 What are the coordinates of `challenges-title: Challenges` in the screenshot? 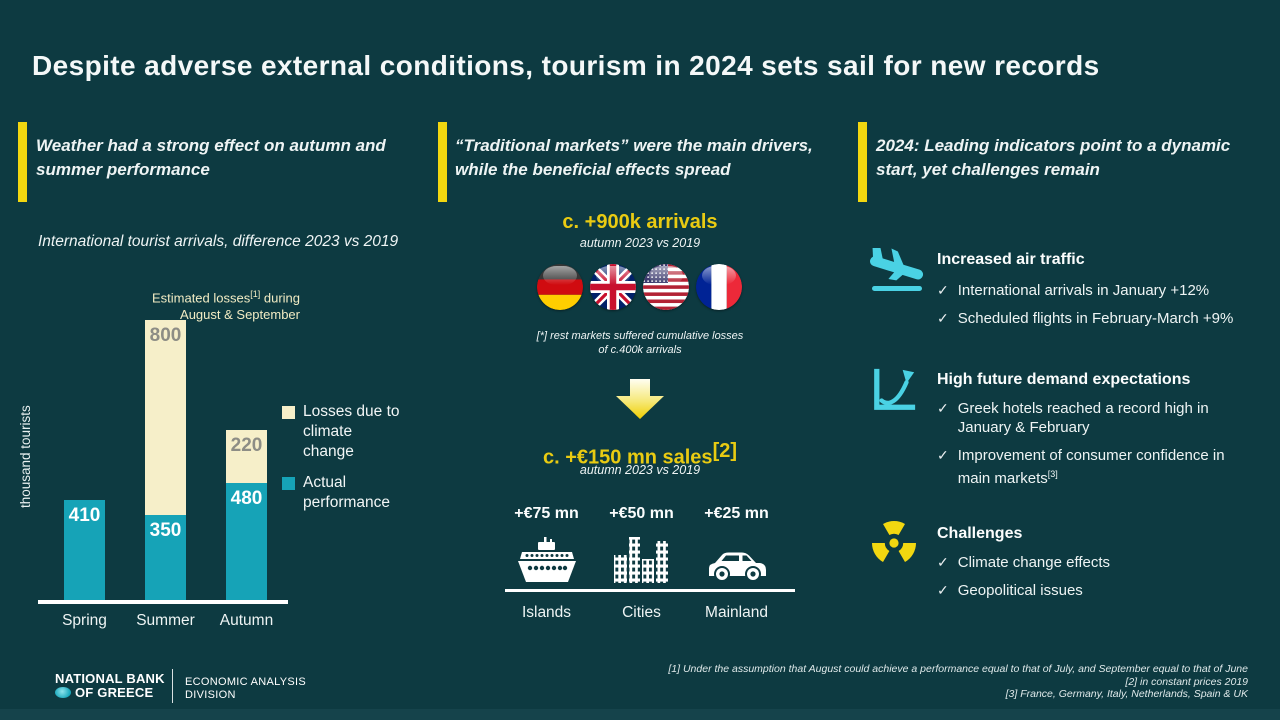 It's located at (980, 533).